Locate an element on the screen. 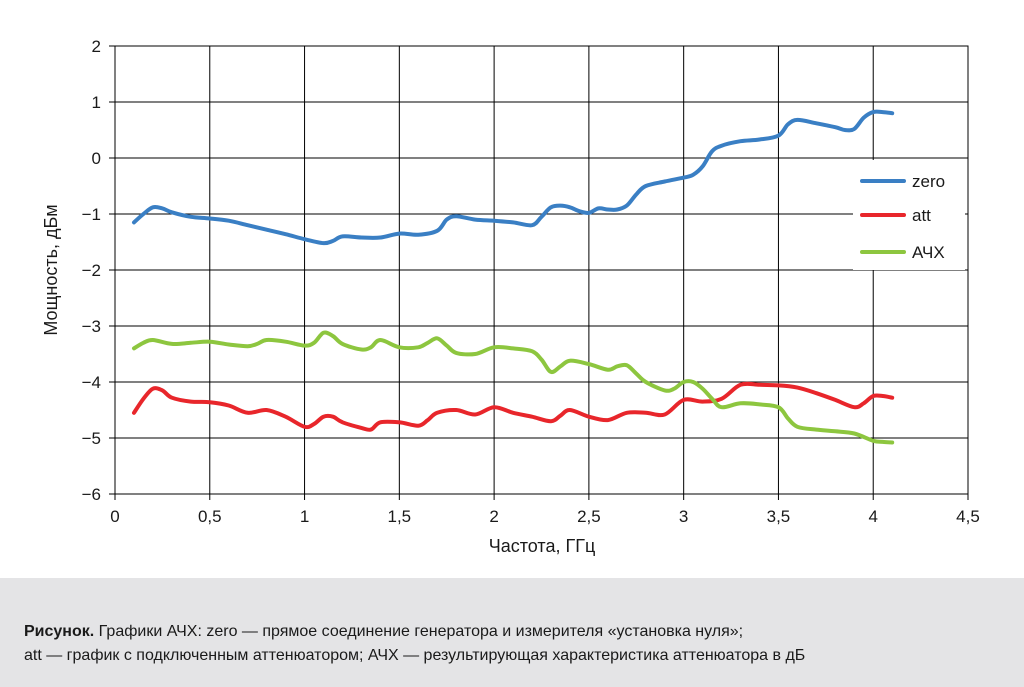  x-tick-label: 2,5 is located at coordinates (589, 516).